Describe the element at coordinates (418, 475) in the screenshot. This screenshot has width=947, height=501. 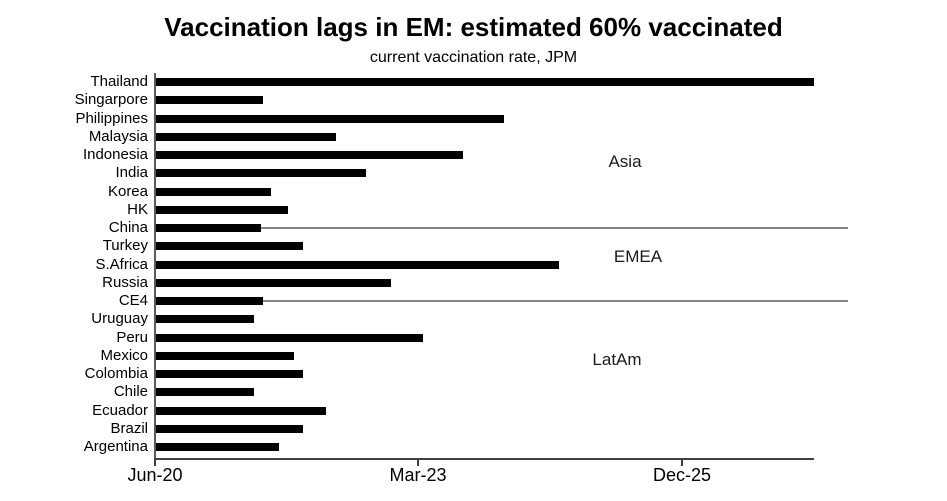
I see `x-axis-tick-label: Mar-23` at that location.